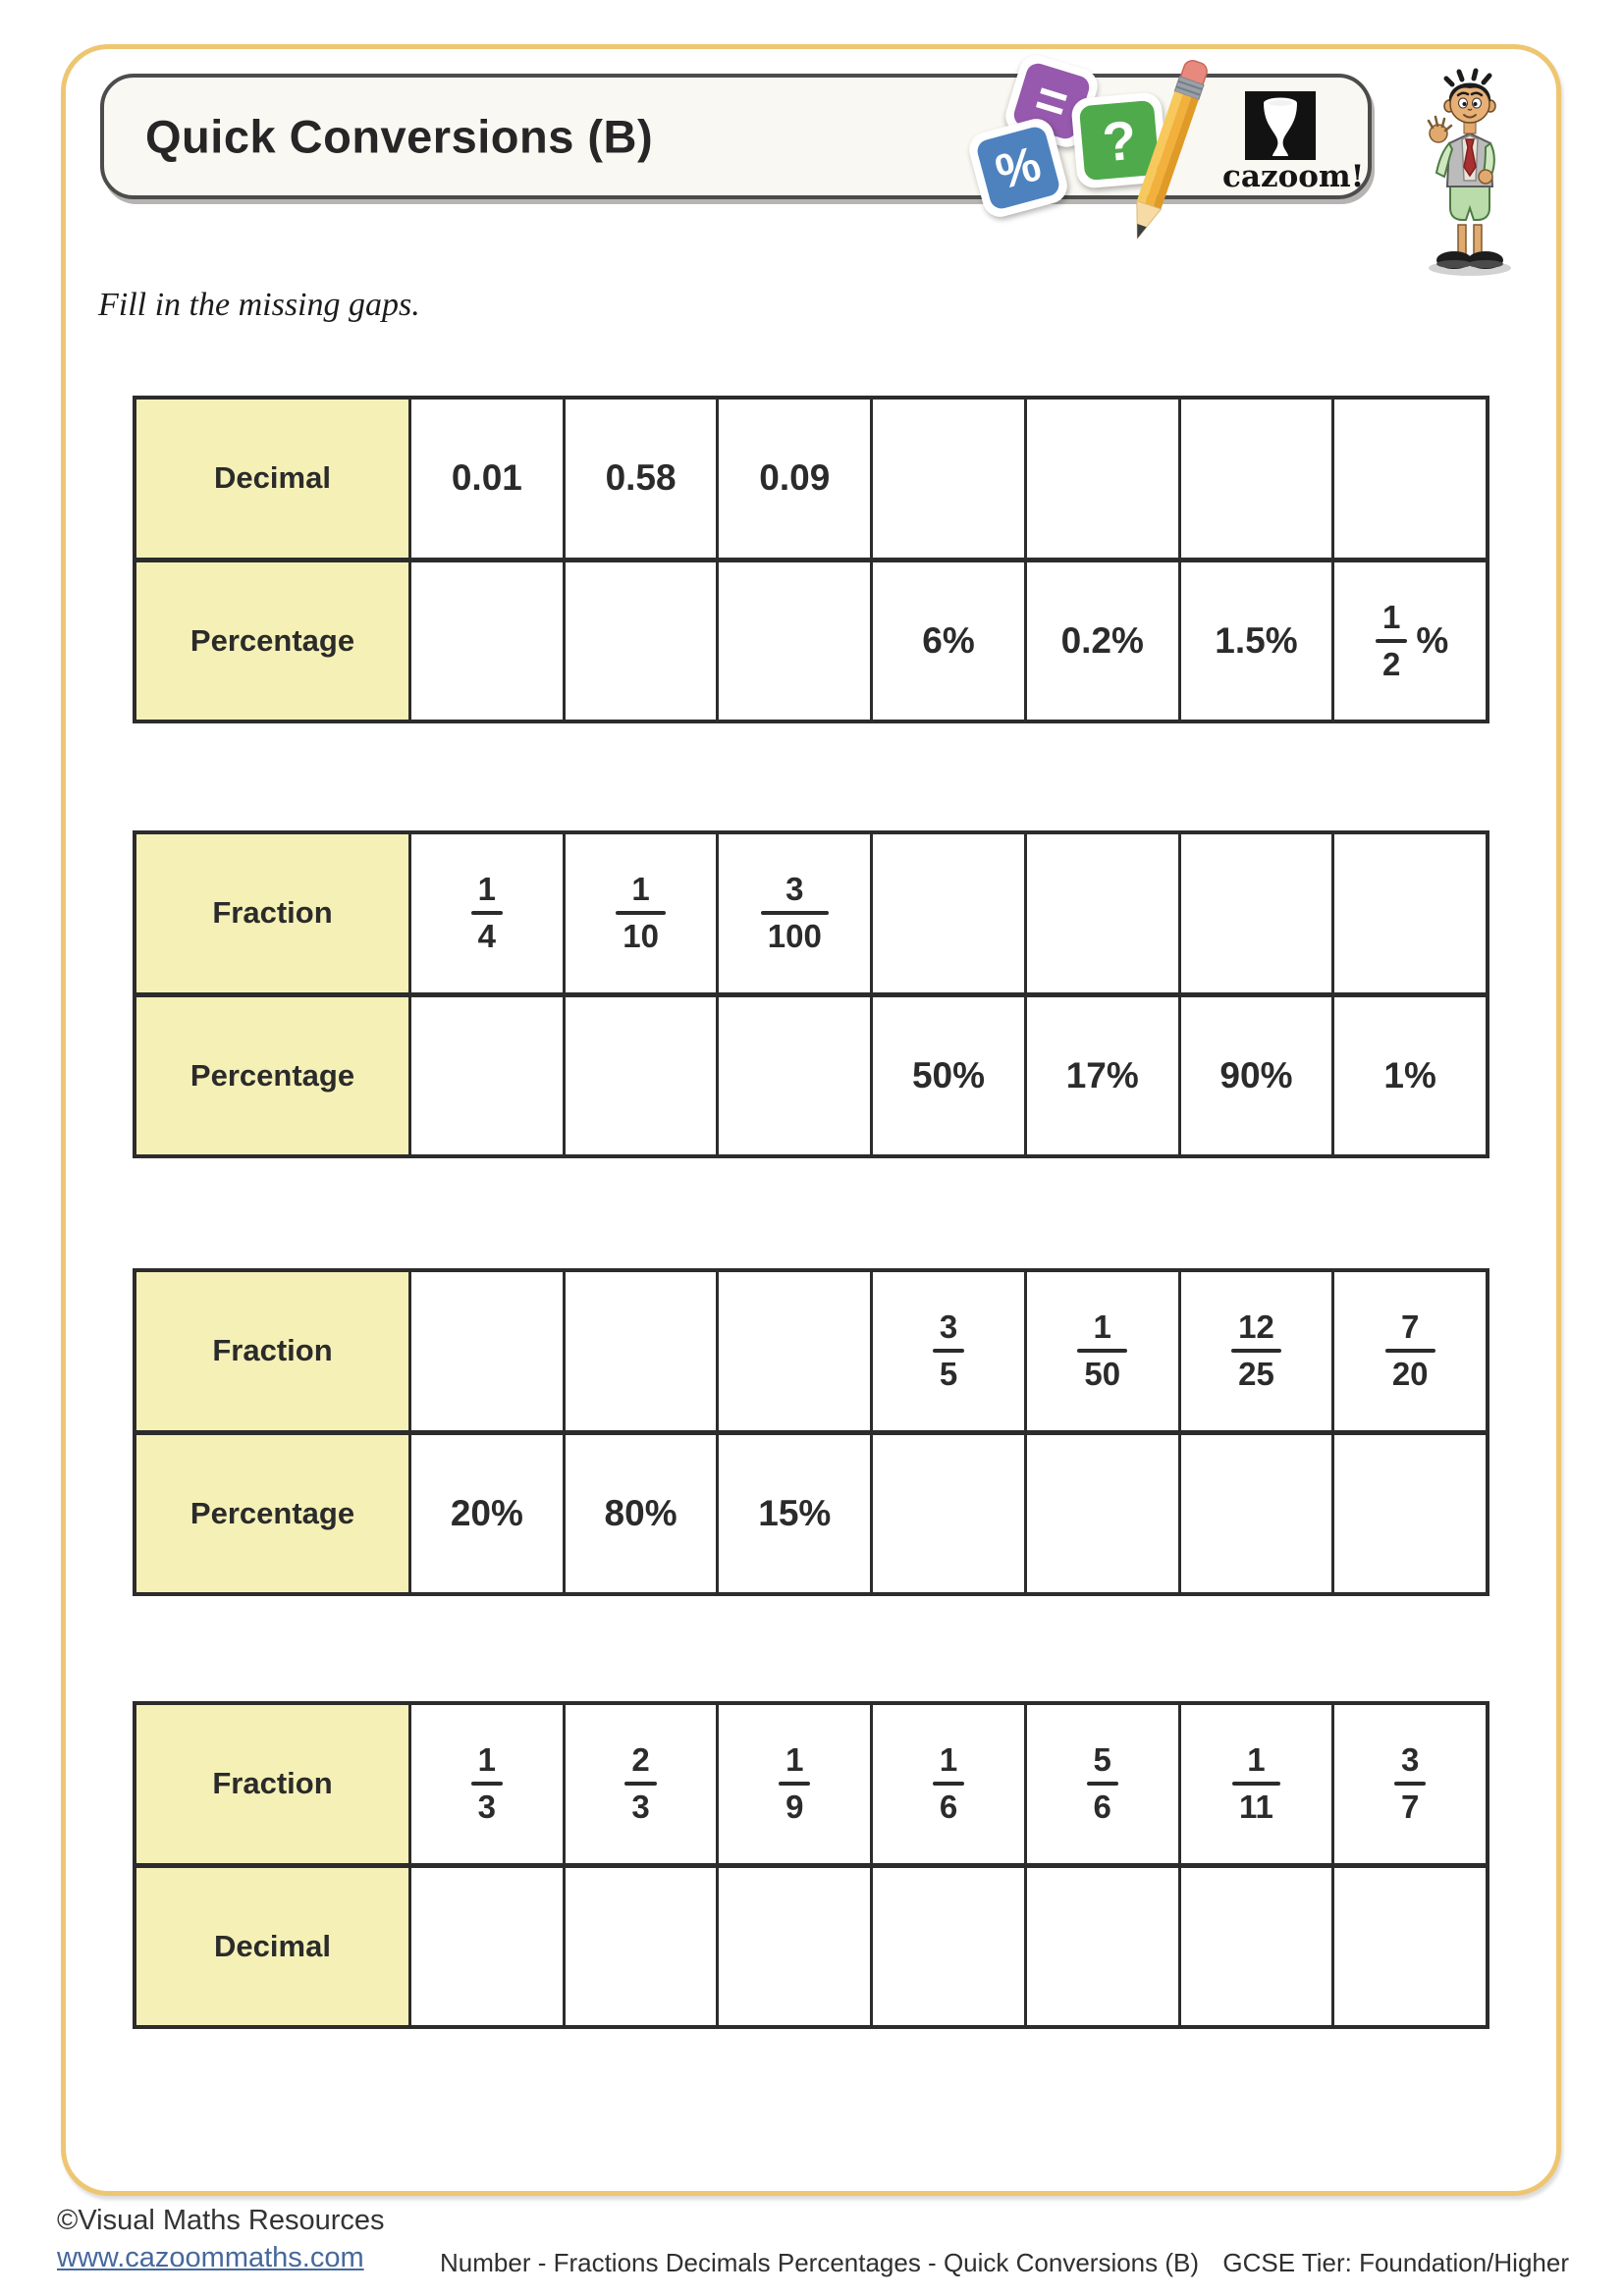 The image size is (1624, 2296). I want to click on fraction-denominator: 10, so click(641, 936).